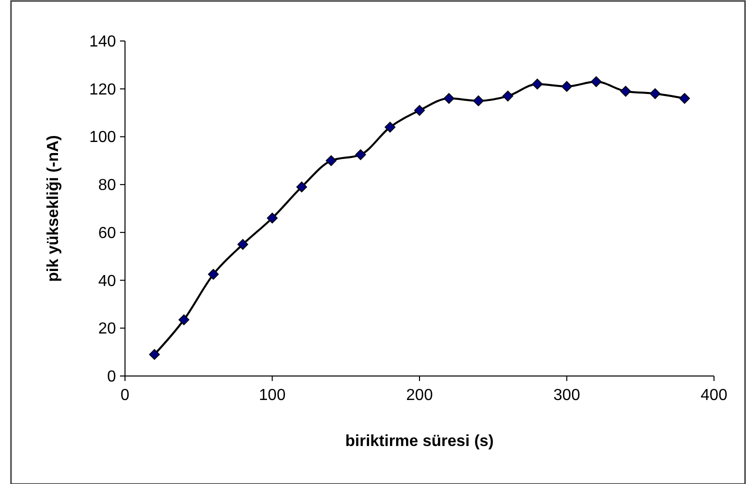 The height and width of the screenshot is (484, 746). What do you see at coordinates (107, 281) in the screenshot?
I see `y-tick-label: 40` at bounding box center [107, 281].